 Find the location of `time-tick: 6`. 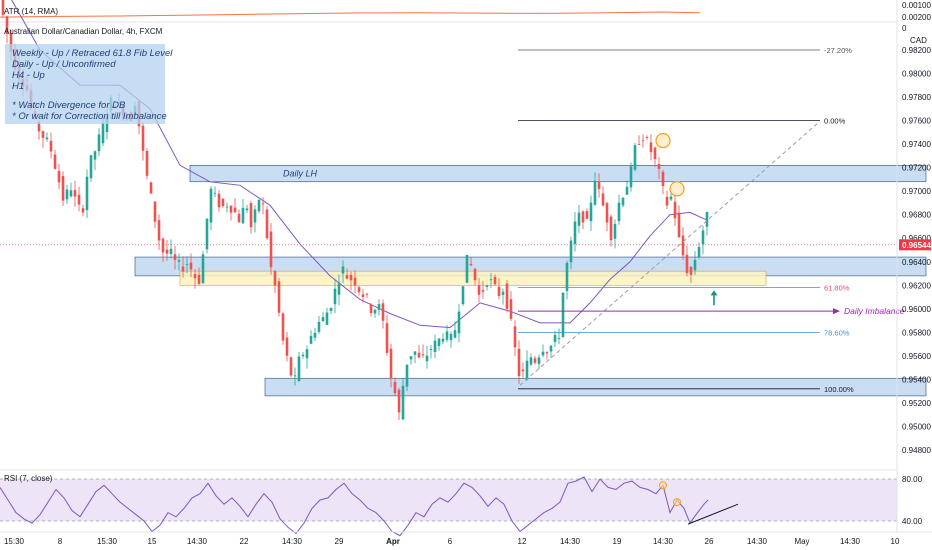

time-tick: 6 is located at coordinates (450, 541).